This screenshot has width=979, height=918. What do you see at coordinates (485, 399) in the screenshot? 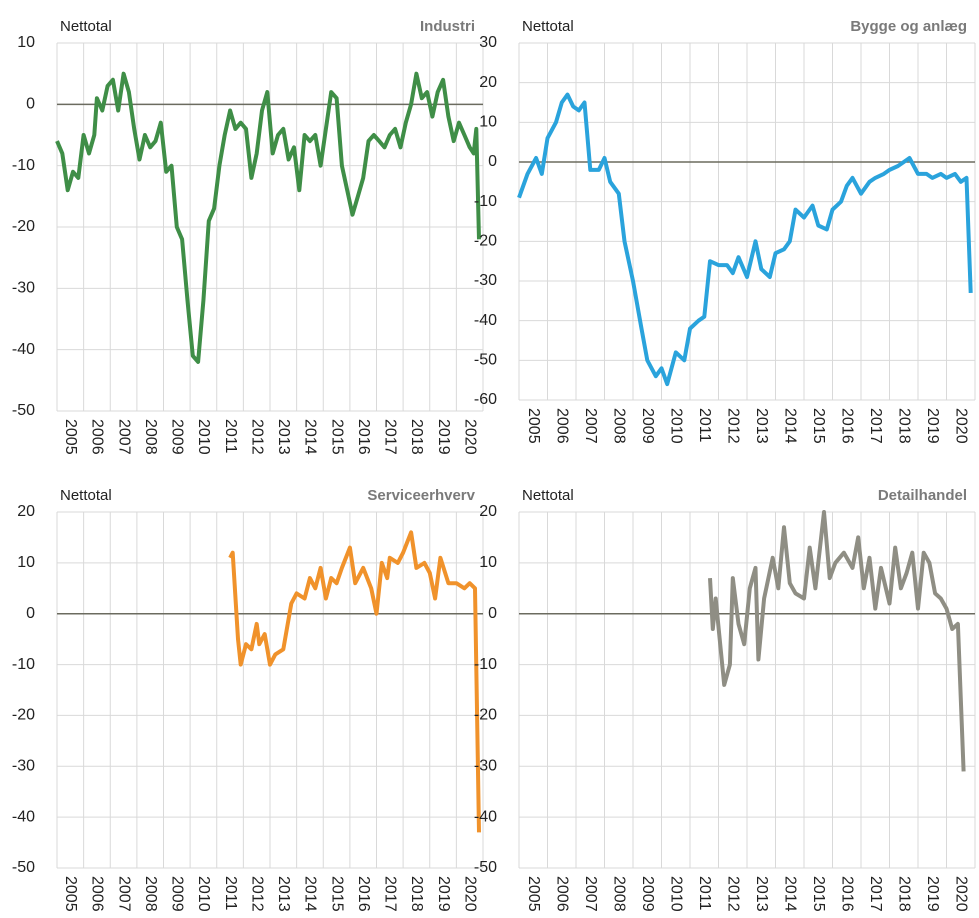
I see `y-tick-label: -60` at bounding box center [485, 399].